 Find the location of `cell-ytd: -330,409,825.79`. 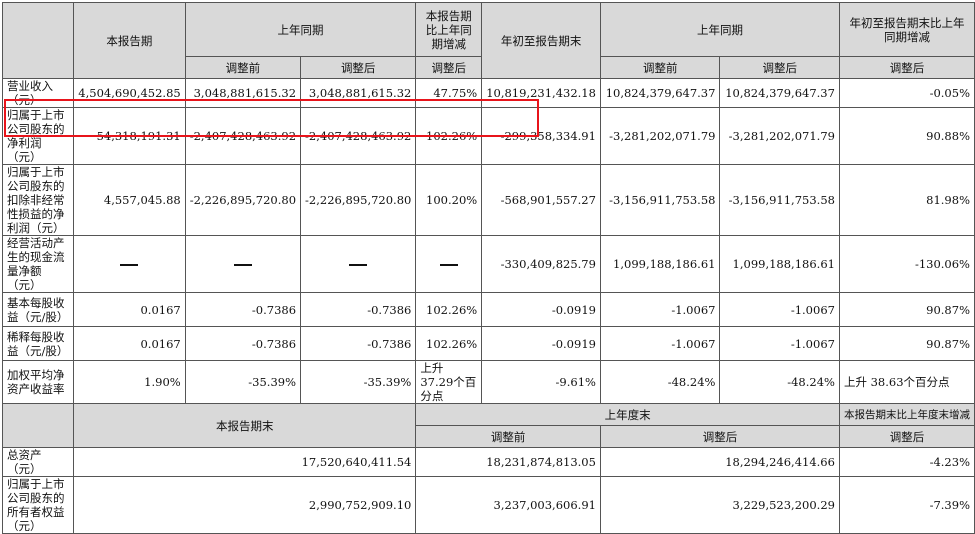

cell-ytd: -330,409,825.79 is located at coordinates (541, 264).